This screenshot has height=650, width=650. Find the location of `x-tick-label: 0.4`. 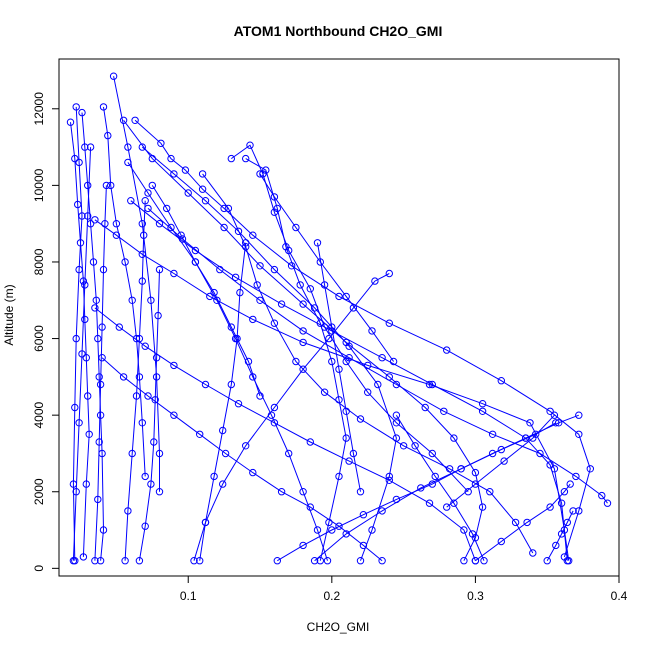

x-tick-label: 0.4 is located at coordinates (619, 596).